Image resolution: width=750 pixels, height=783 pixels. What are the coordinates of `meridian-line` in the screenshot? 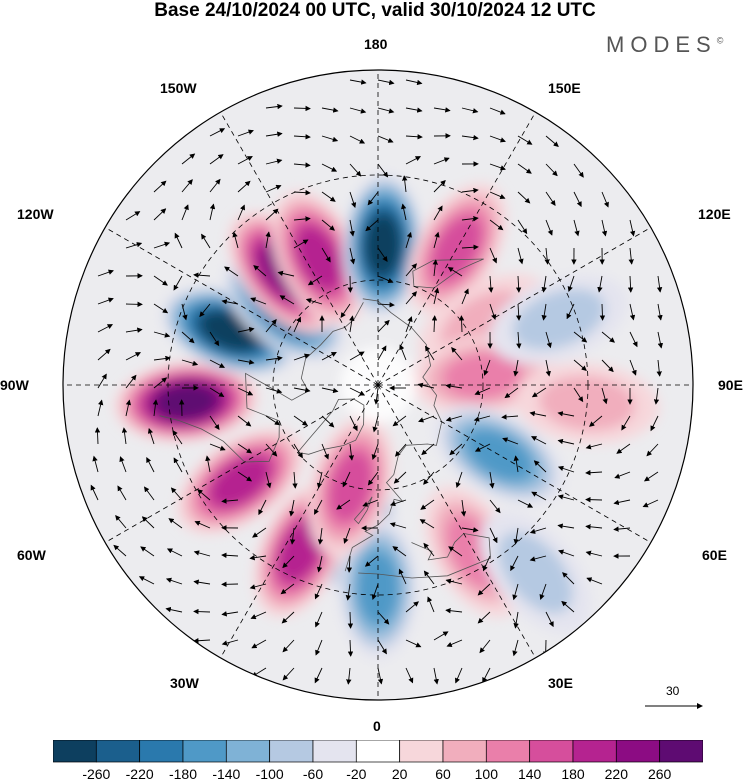 It's located at (299, 521).